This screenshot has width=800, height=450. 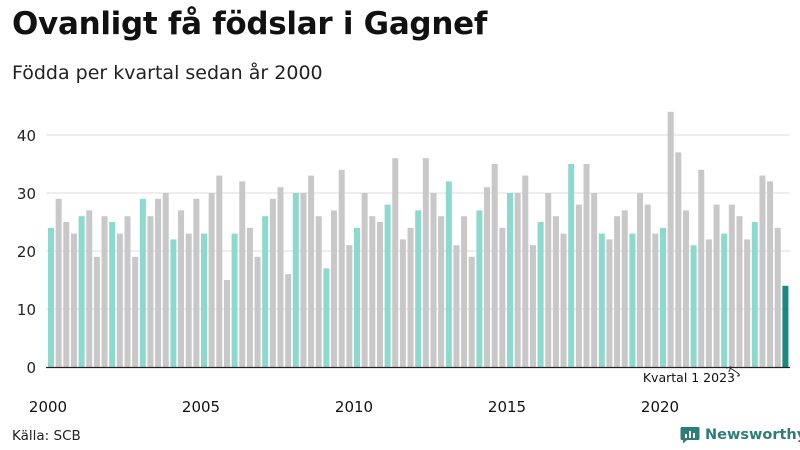 I want to click on bar-2006Q1, so click(x=234, y=300).